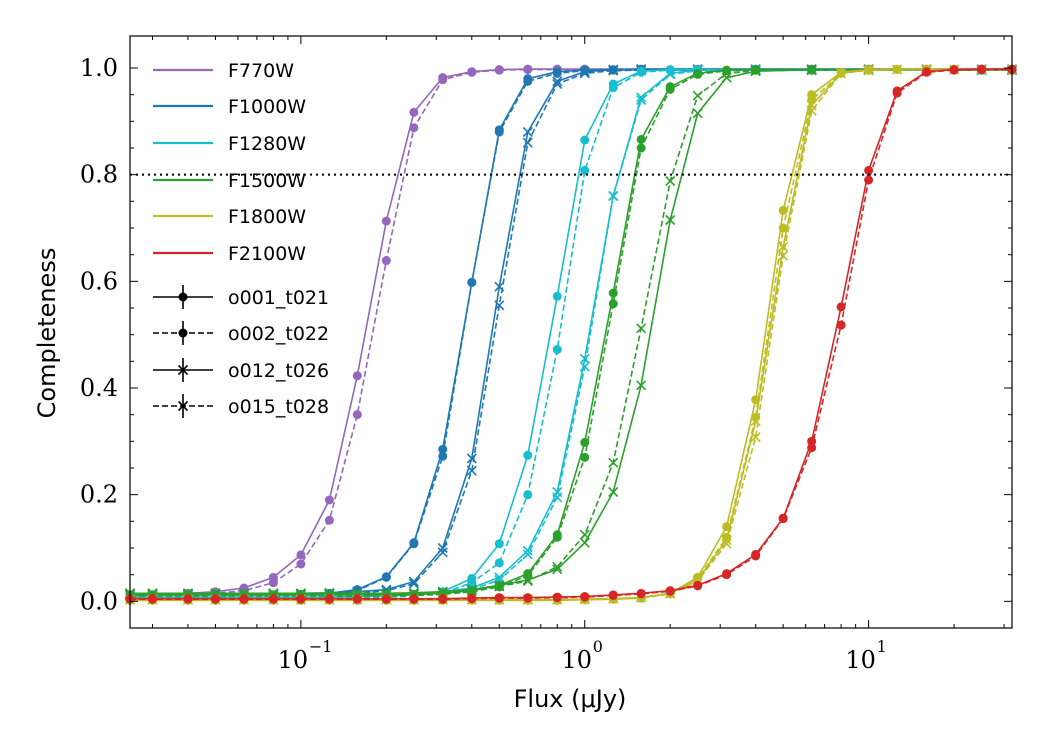 The image size is (1050, 750). Describe the element at coordinates (882, 646) in the screenshot. I see `x-tick-exponent: 1` at that location.